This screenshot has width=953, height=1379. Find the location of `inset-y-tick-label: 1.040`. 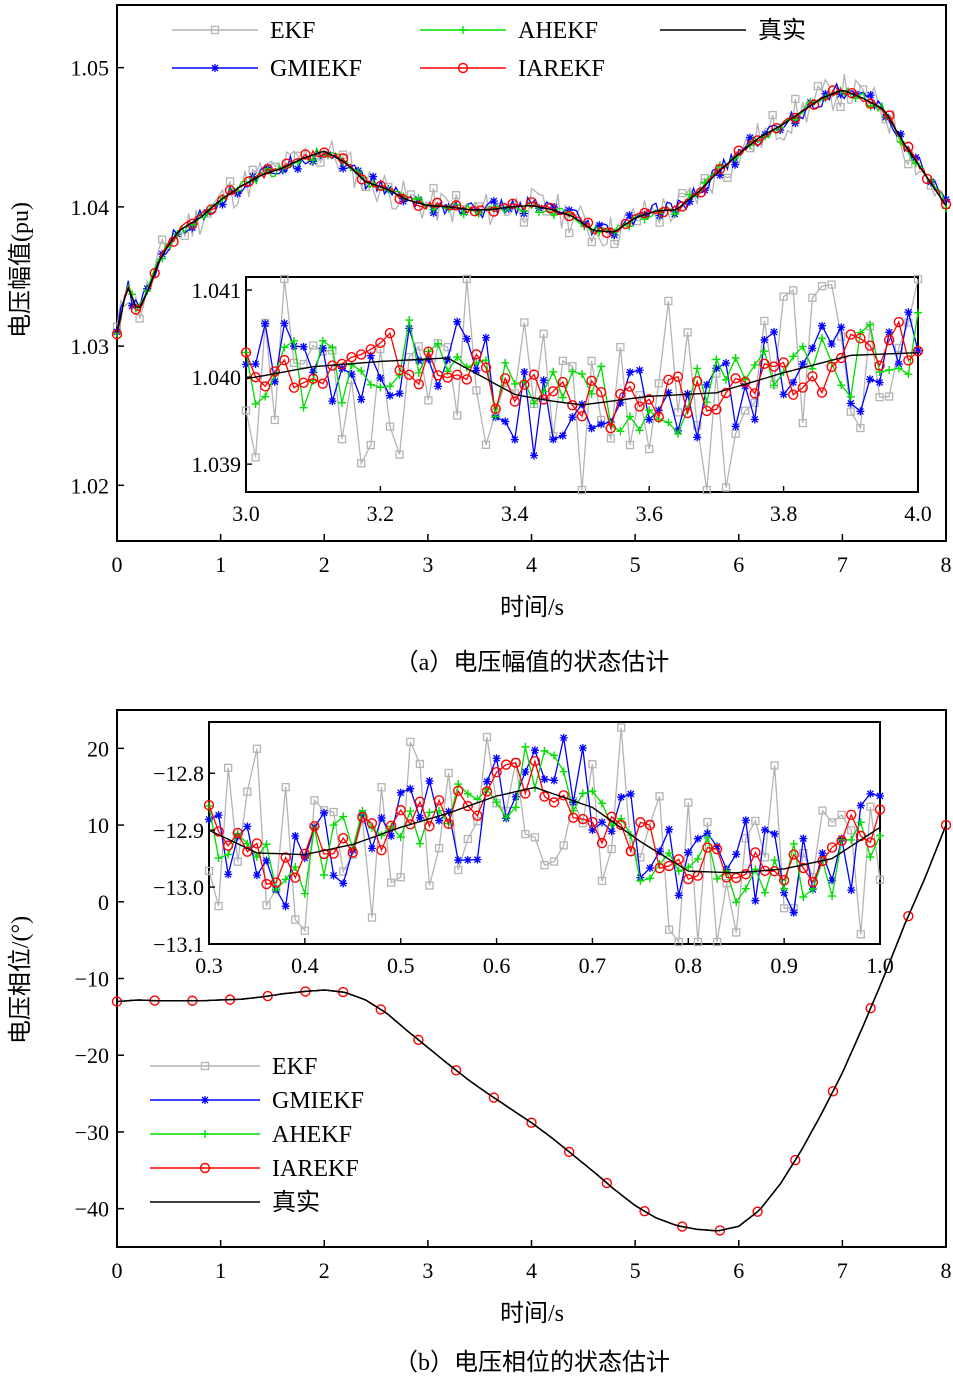

inset-y-tick-label: 1.040 is located at coordinates (217, 377).